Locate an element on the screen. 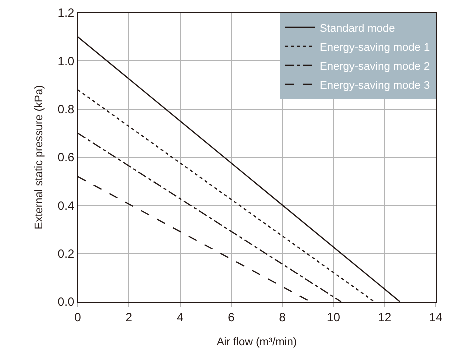 This screenshot has height=364, width=449. x-tick-label: 14 is located at coordinates (436, 317).